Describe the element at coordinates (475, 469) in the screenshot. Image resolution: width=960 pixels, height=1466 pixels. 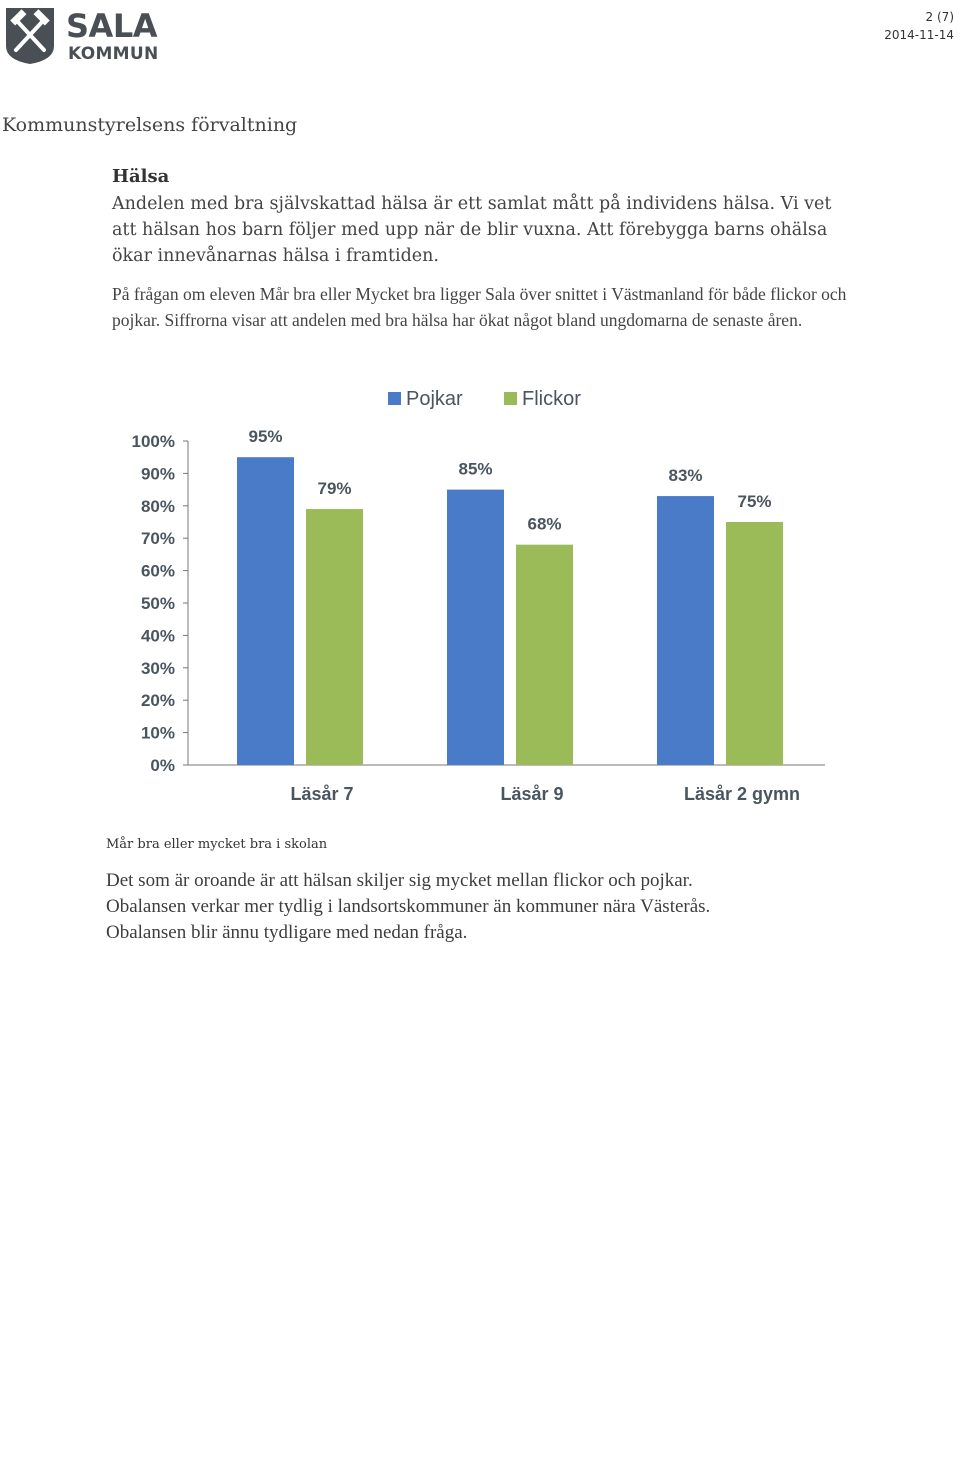
I see `data-label: 85%` at that location.